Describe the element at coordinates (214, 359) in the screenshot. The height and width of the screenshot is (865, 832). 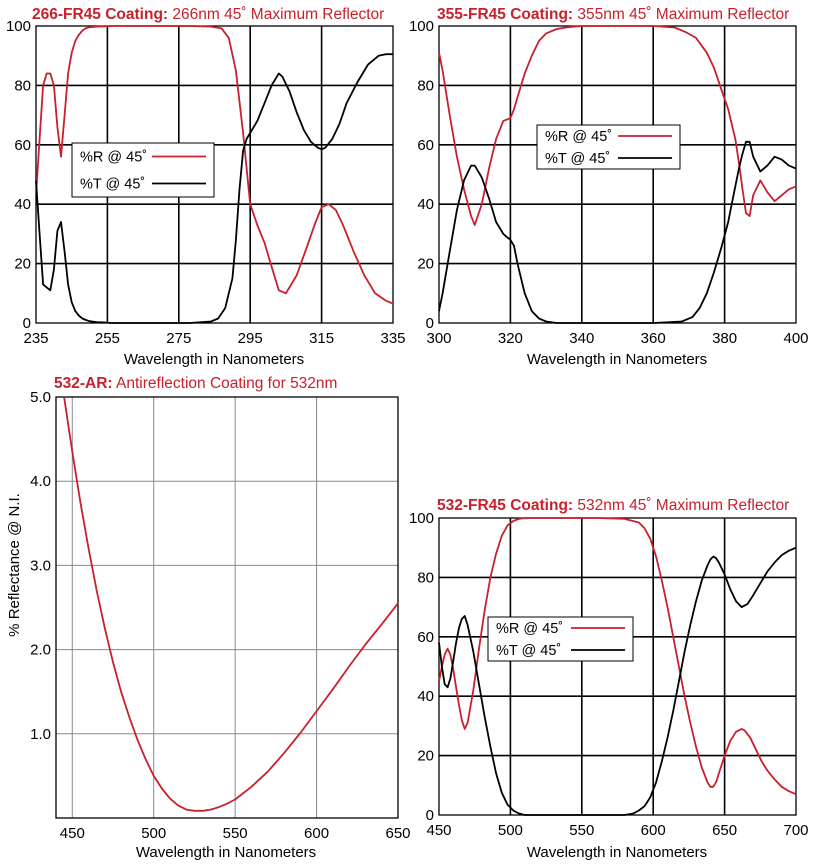
I see `chart-266-xlabel: Wavelength in Nanometers` at that location.